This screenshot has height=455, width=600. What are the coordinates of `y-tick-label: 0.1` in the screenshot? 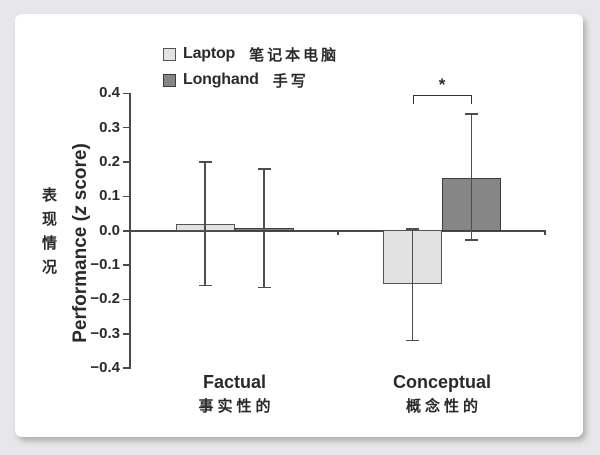 It's located at (109, 196).